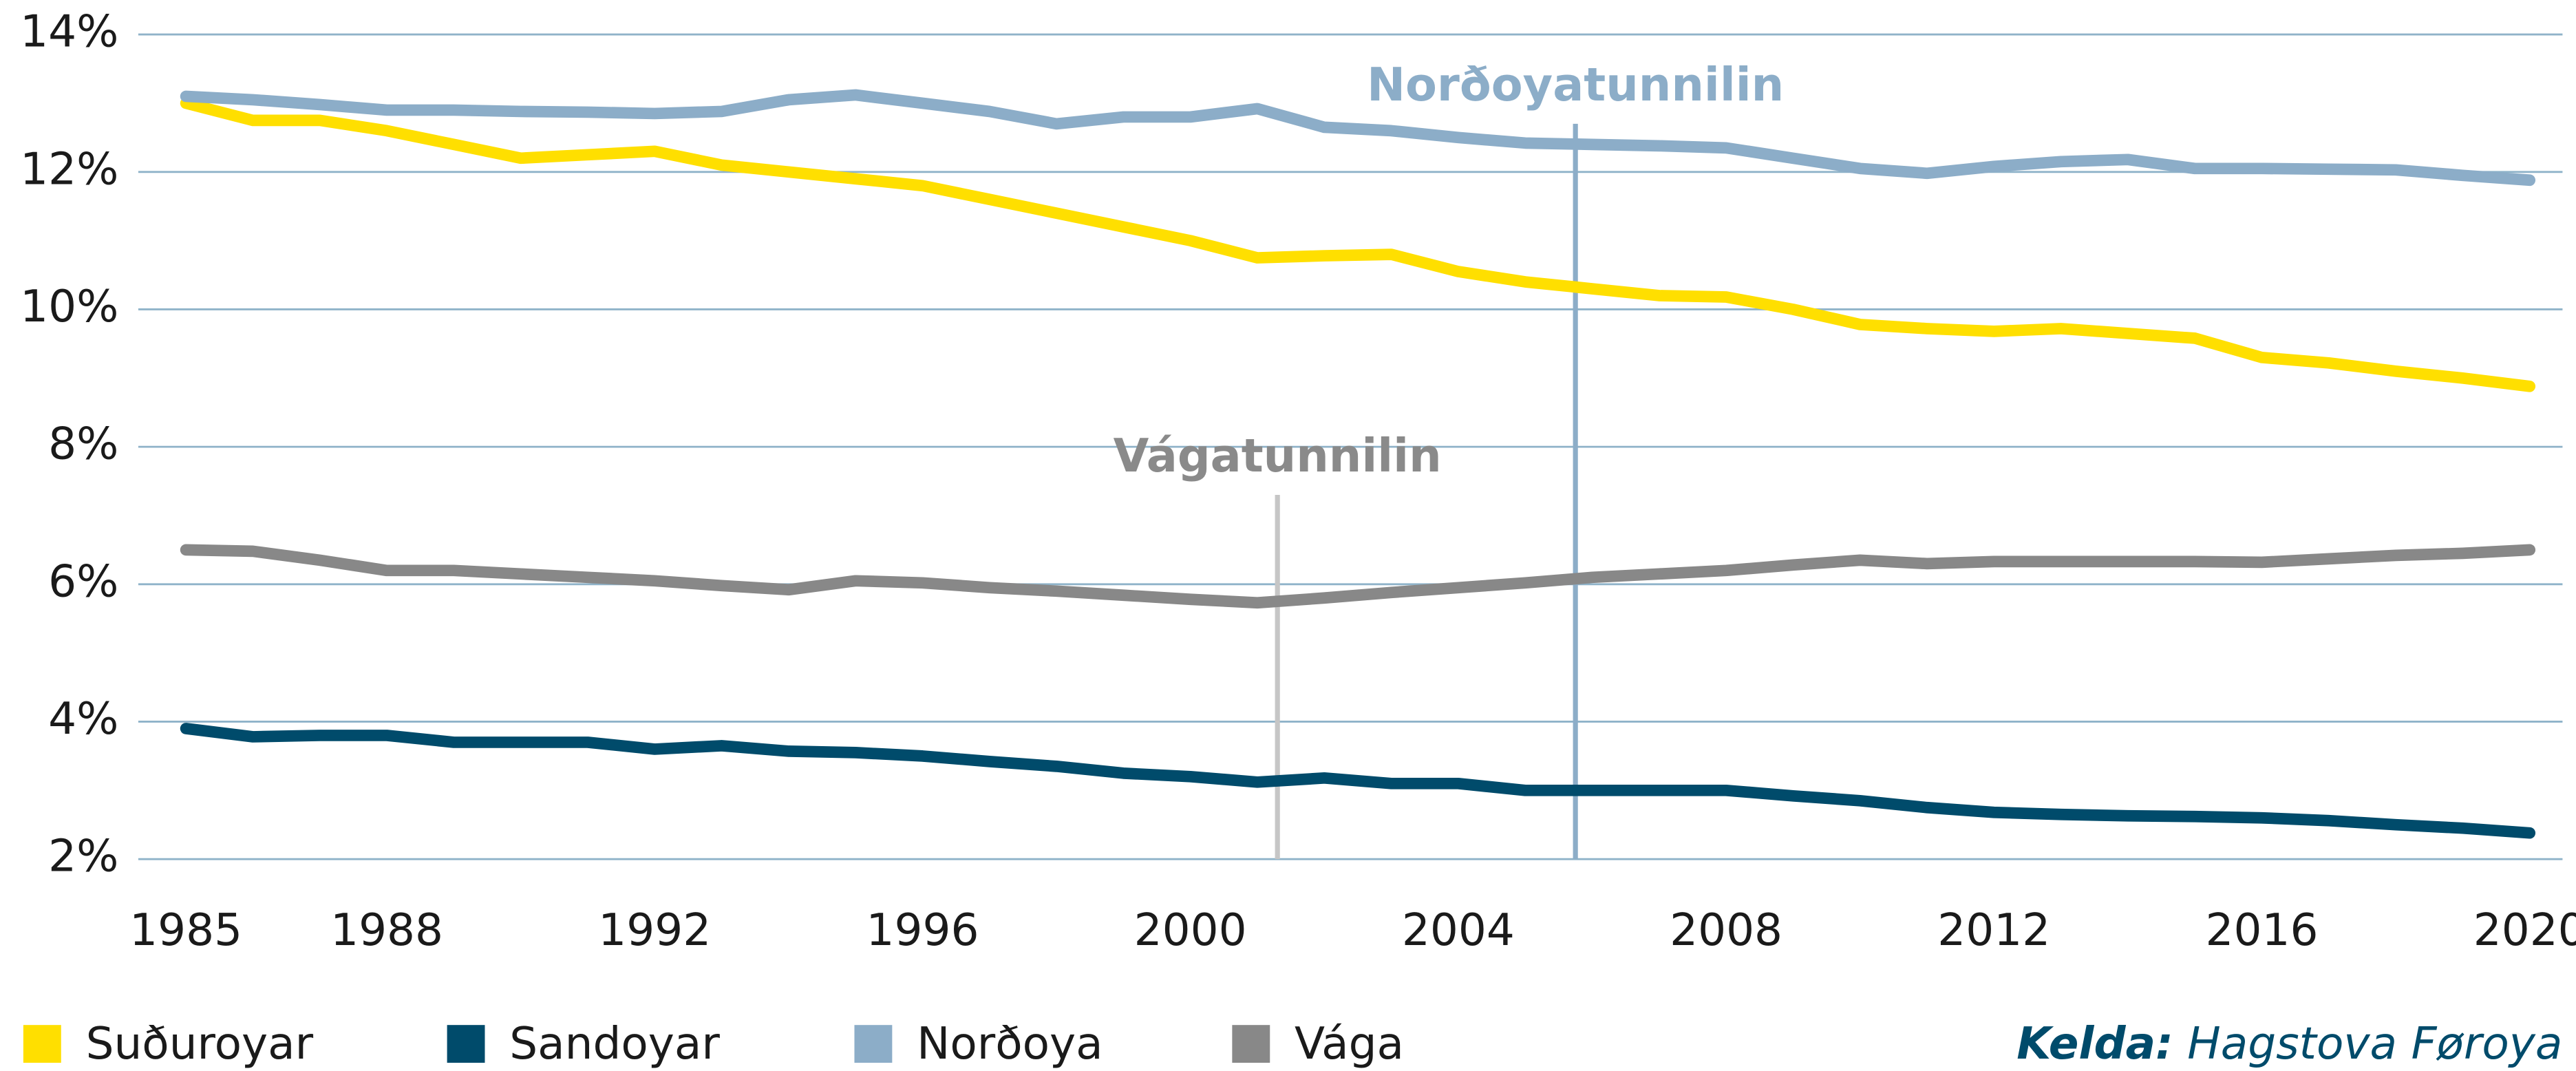 The image size is (2576, 1071). Describe the element at coordinates (387, 930) in the screenshot. I see `x-tick-label: 1988` at that location.